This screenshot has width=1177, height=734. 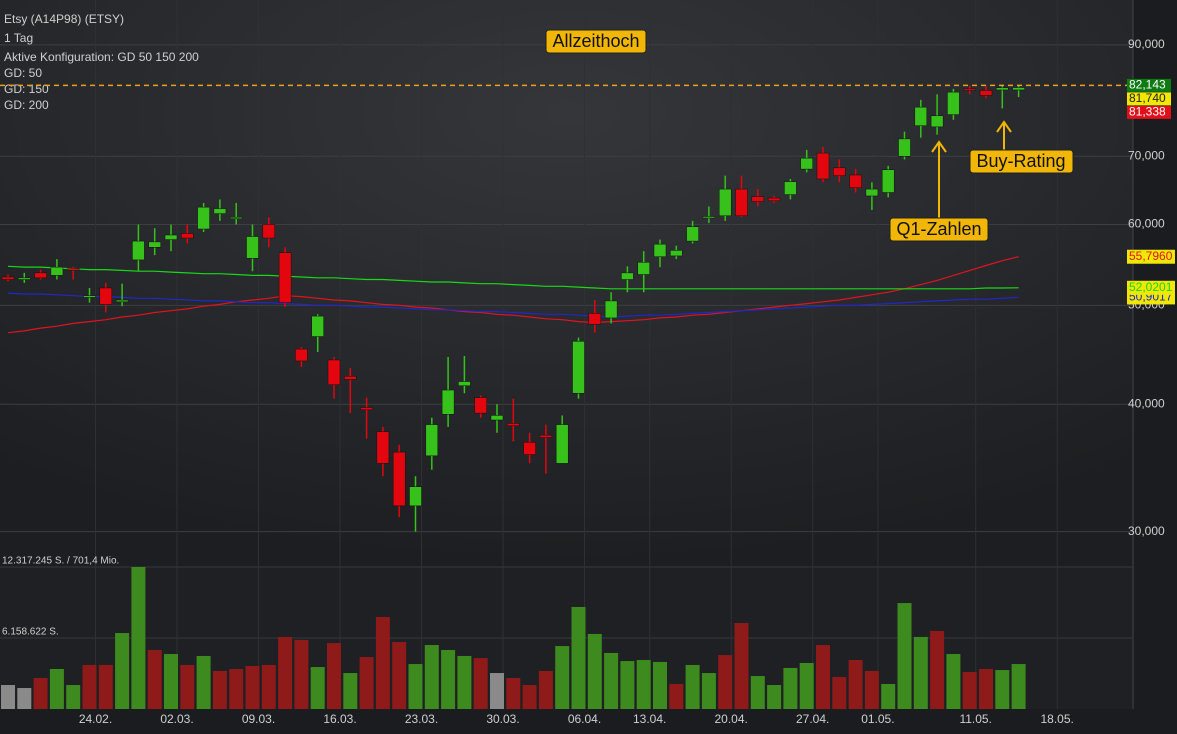 What do you see at coordinates (1147, 98) in the screenshot?
I see `price-marker-label: 81,740` at bounding box center [1147, 98].